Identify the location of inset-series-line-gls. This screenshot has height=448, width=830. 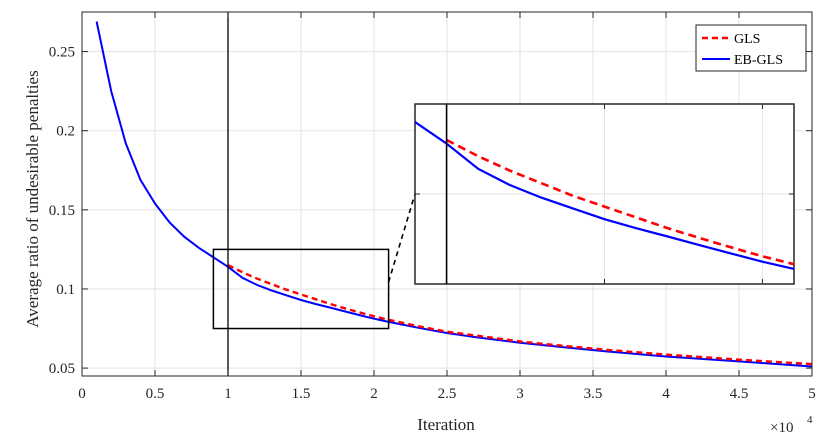
(620, 202).